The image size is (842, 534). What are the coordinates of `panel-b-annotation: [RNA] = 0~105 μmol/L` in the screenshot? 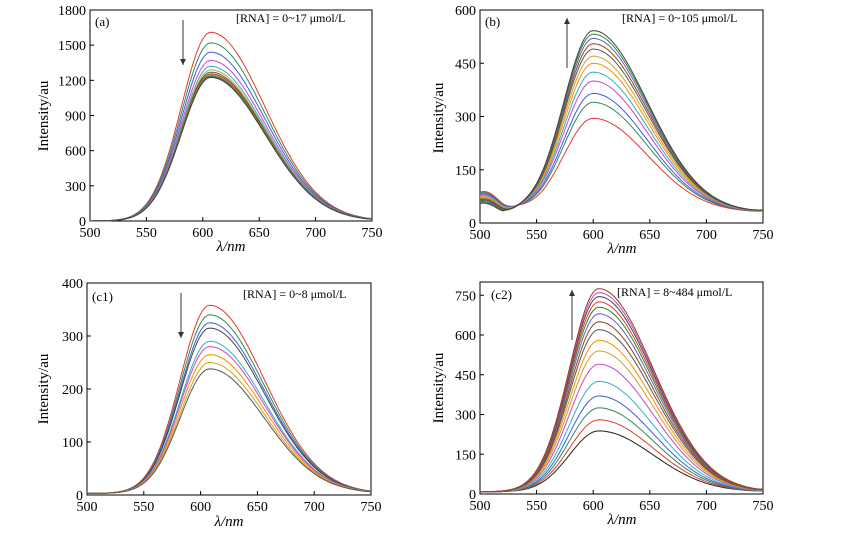 It's located at (679, 18).